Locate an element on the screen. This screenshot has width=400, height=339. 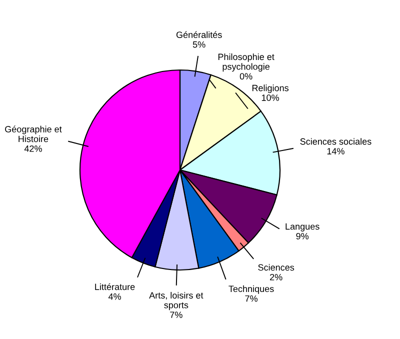
data-label: 14% is located at coordinates (335, 151).